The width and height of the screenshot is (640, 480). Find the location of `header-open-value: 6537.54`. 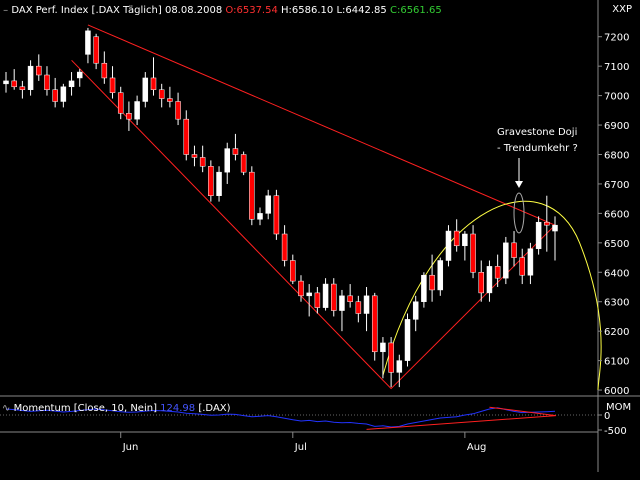

header-open-value: 6537.54 is located at coordinates (257, 10).